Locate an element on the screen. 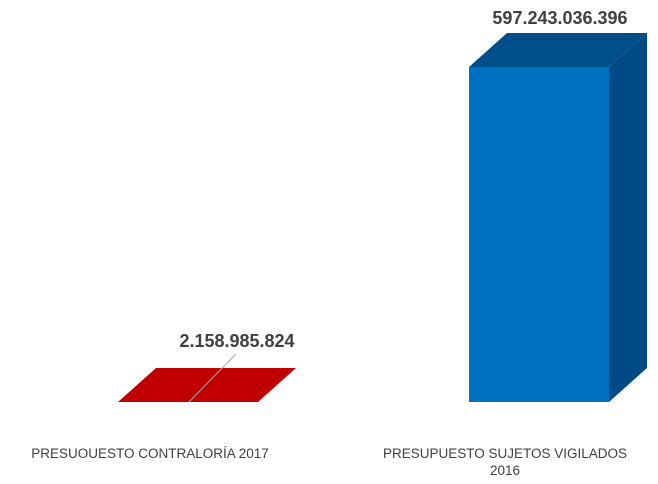  data-label-1: 597.243.036.396 is located at coordinates (559, 18).